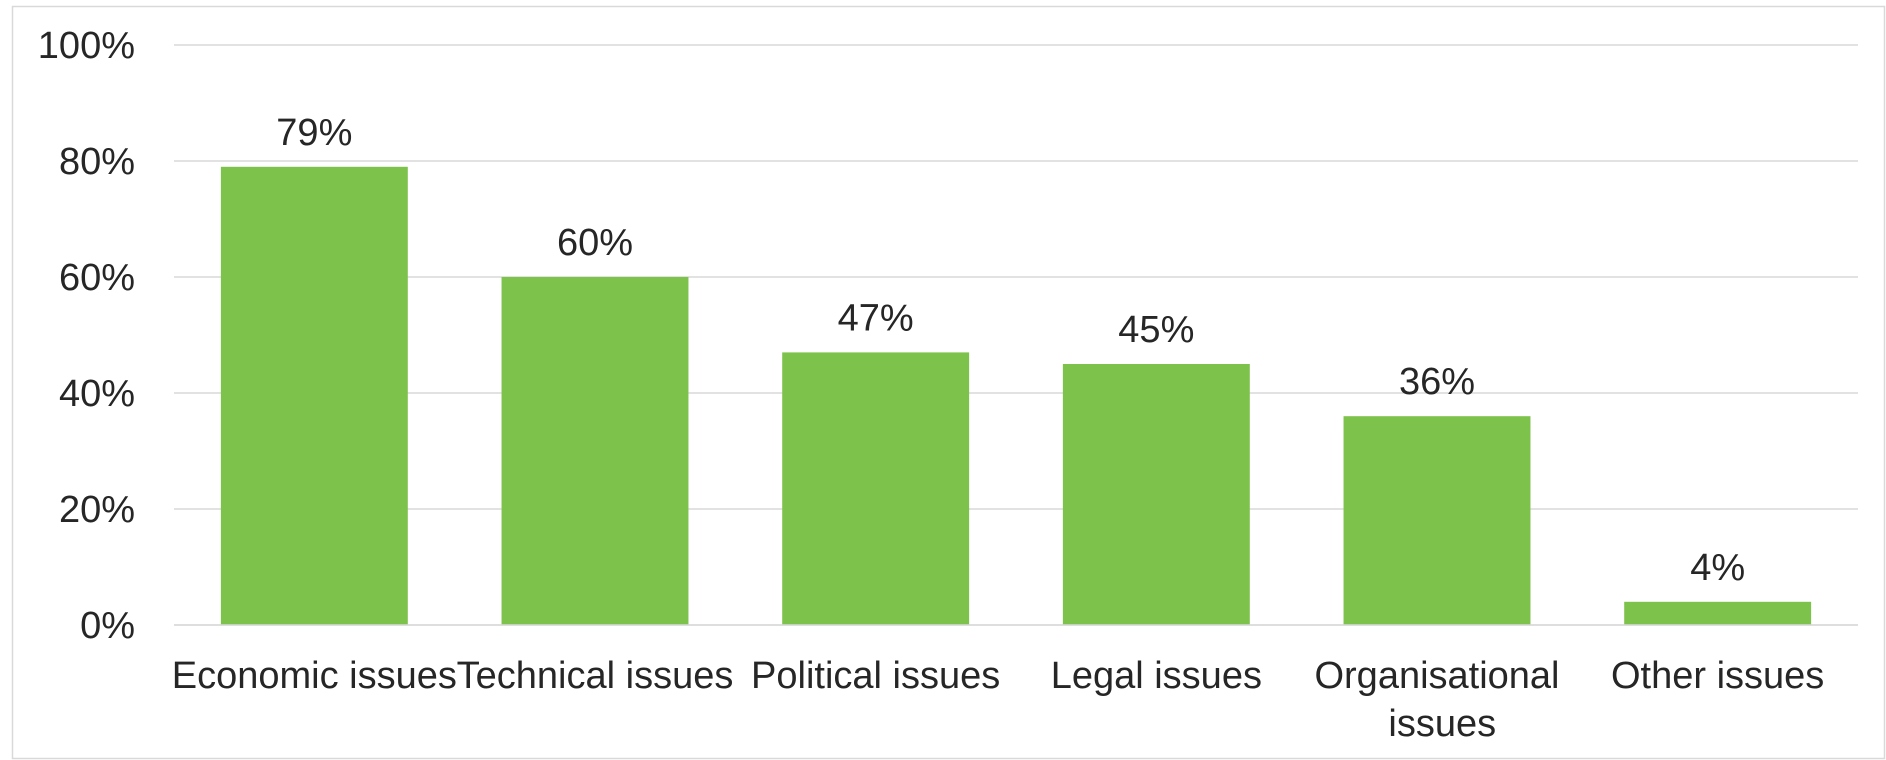  Describe the element at coordinates (1437, 382) in the screenshot. I see `data-label: 36%` at that location.